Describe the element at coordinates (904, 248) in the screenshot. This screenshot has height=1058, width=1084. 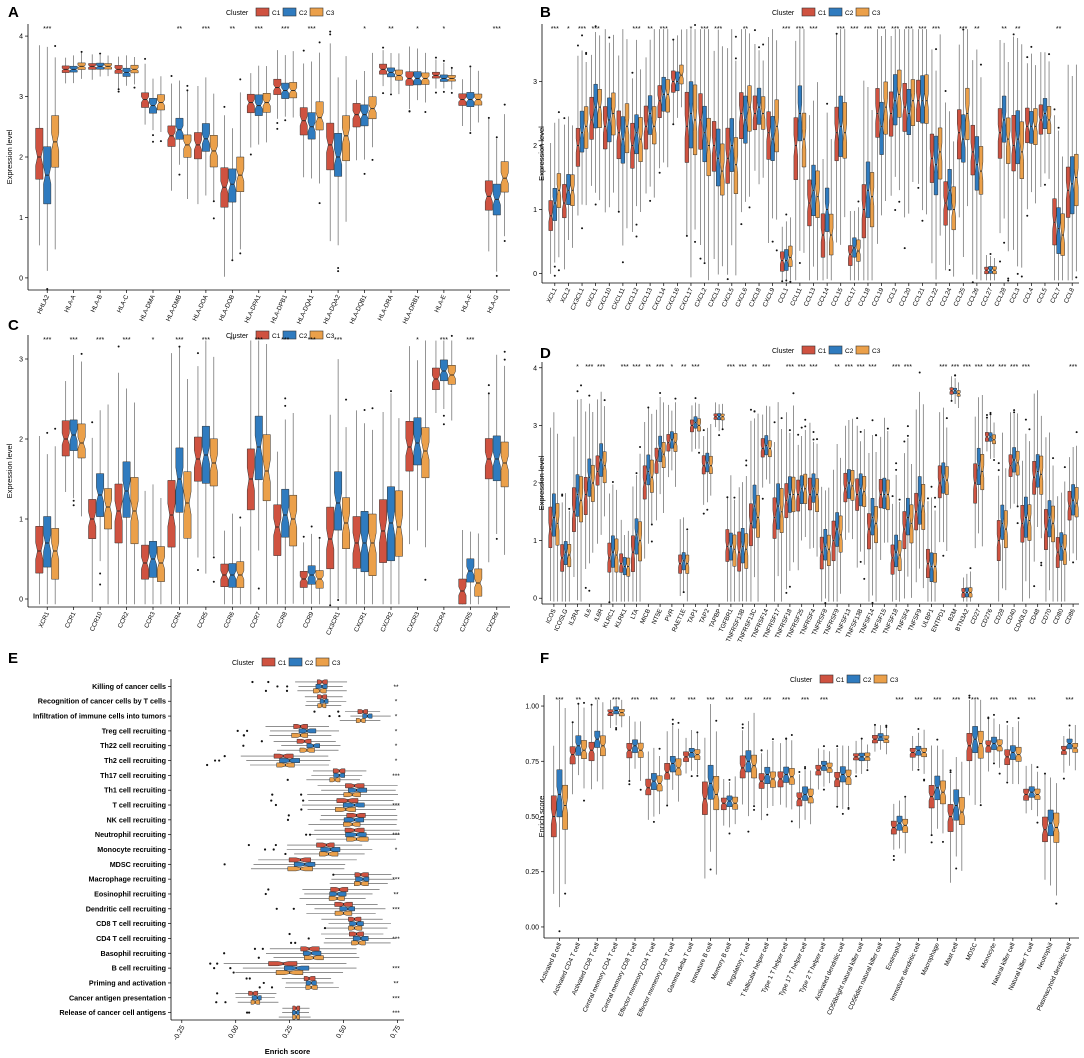
I see `box-ccl20-c1-outlier` at that location.